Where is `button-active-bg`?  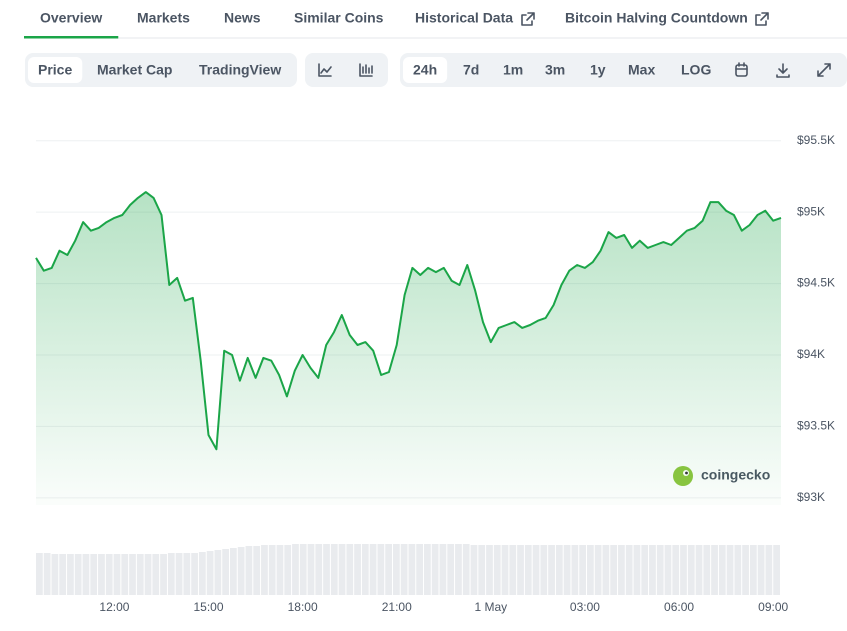 button-active-bg is located at coordinates (55, 70).